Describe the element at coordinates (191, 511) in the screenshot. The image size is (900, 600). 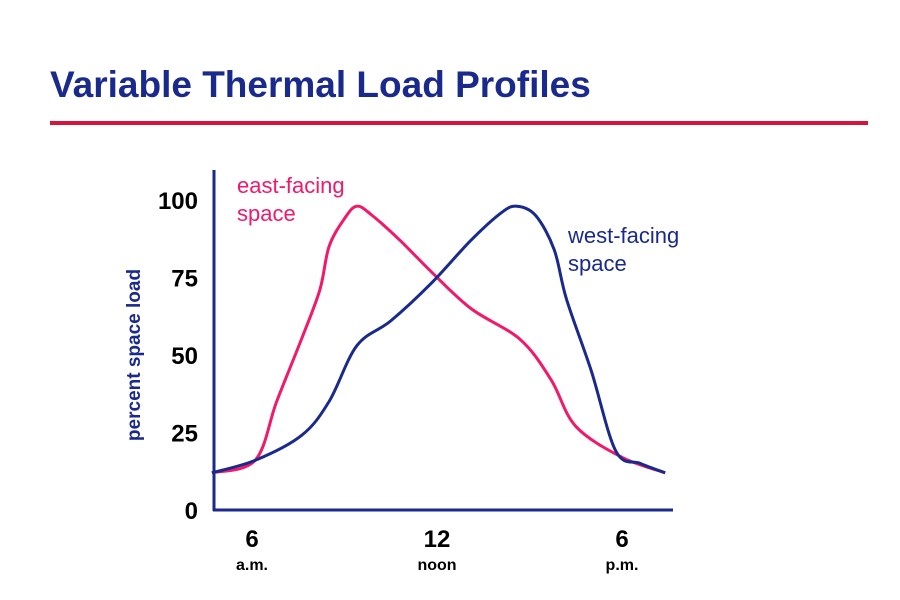
I see `y-tick-label: 0` at that location.